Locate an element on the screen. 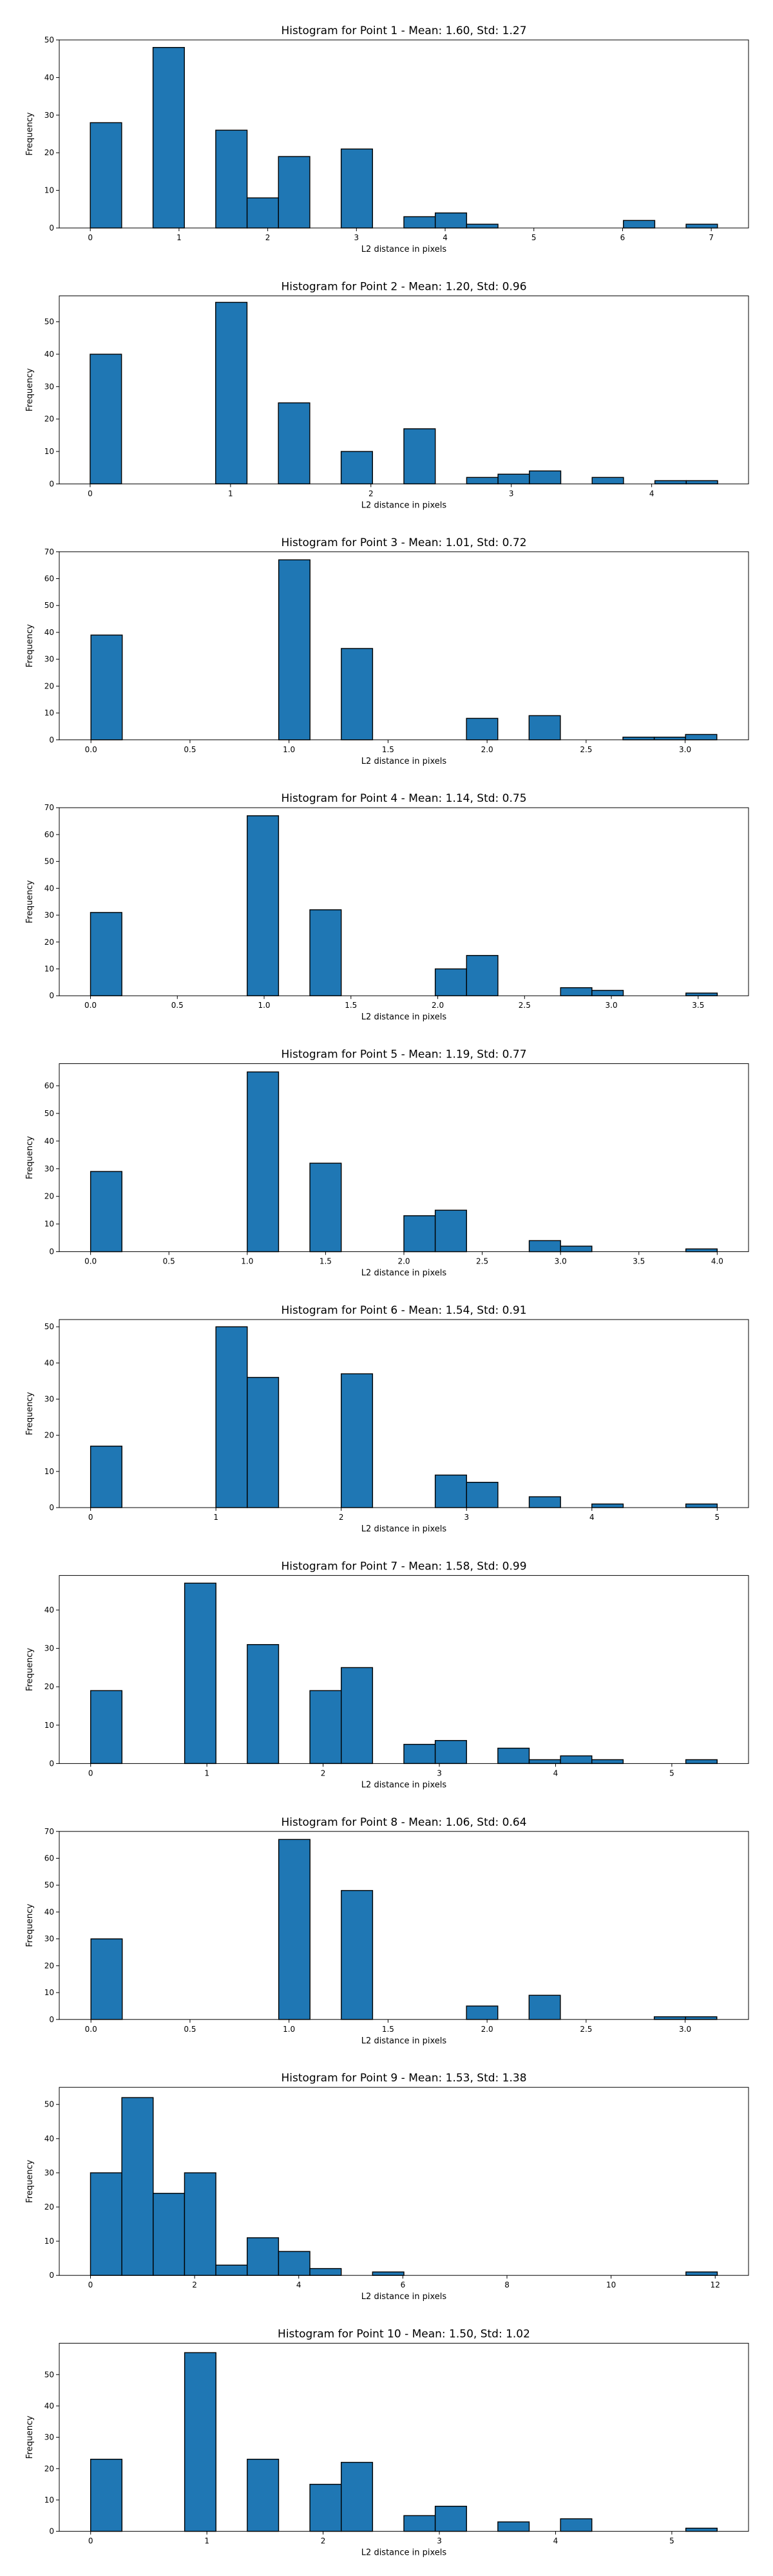  y-axis-label: Frequency is located at coordinates (30, 2180).